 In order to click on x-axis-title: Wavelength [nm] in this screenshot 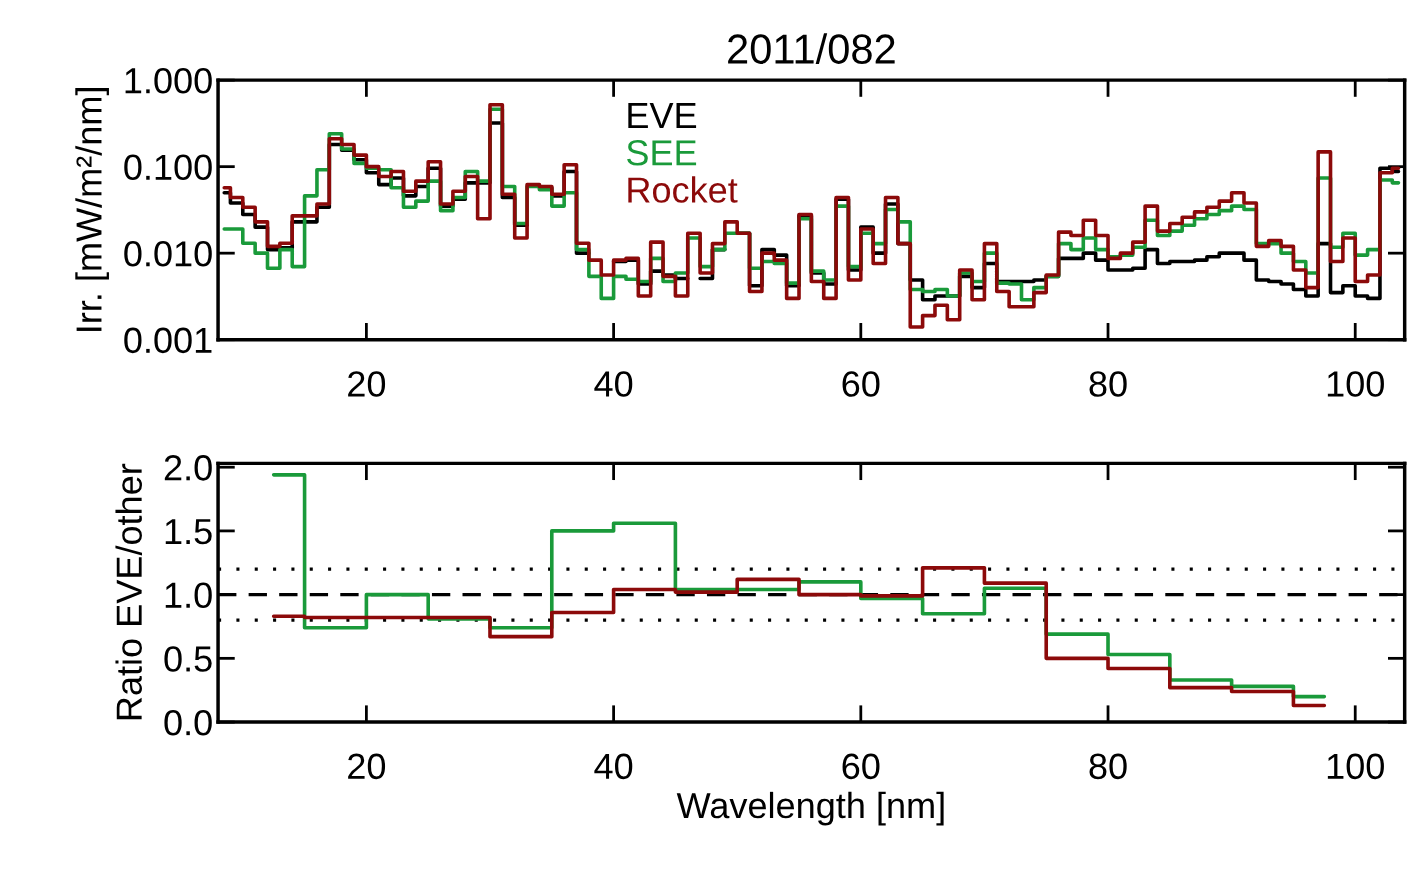, I will do `click(810, 808)`.